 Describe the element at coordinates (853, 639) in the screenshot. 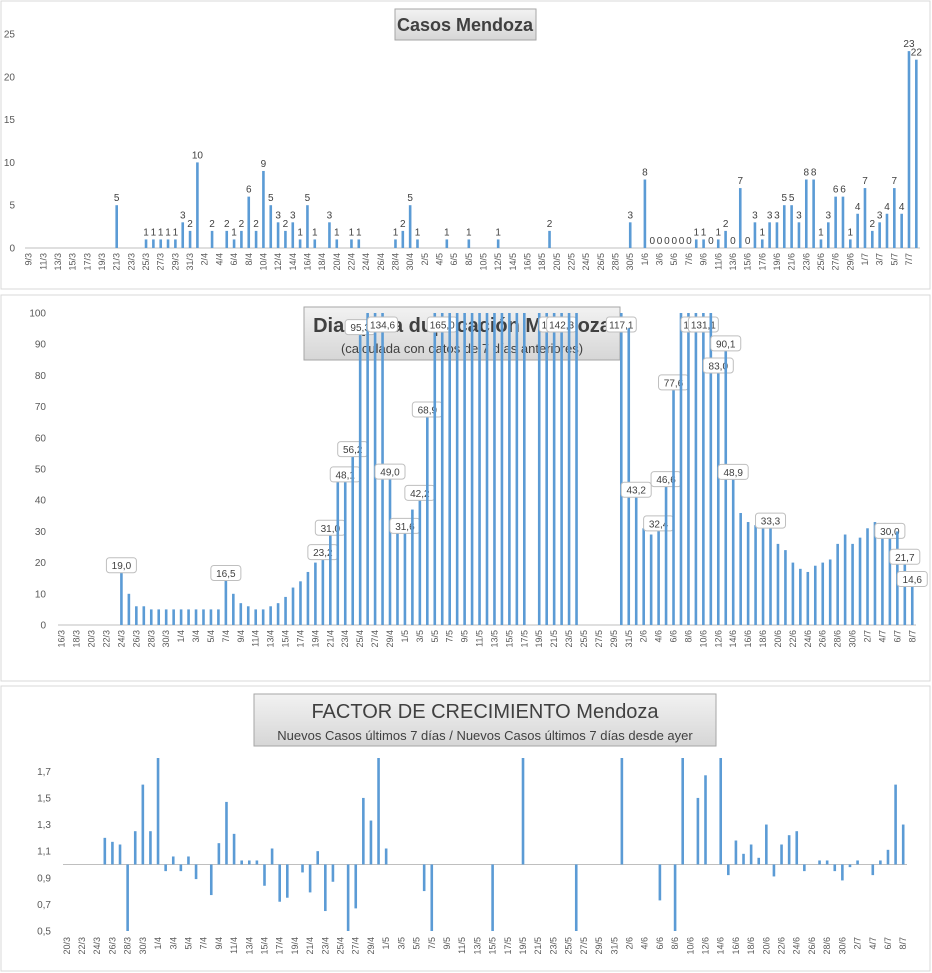

I see `x-tick-label: 30/6` at that location.